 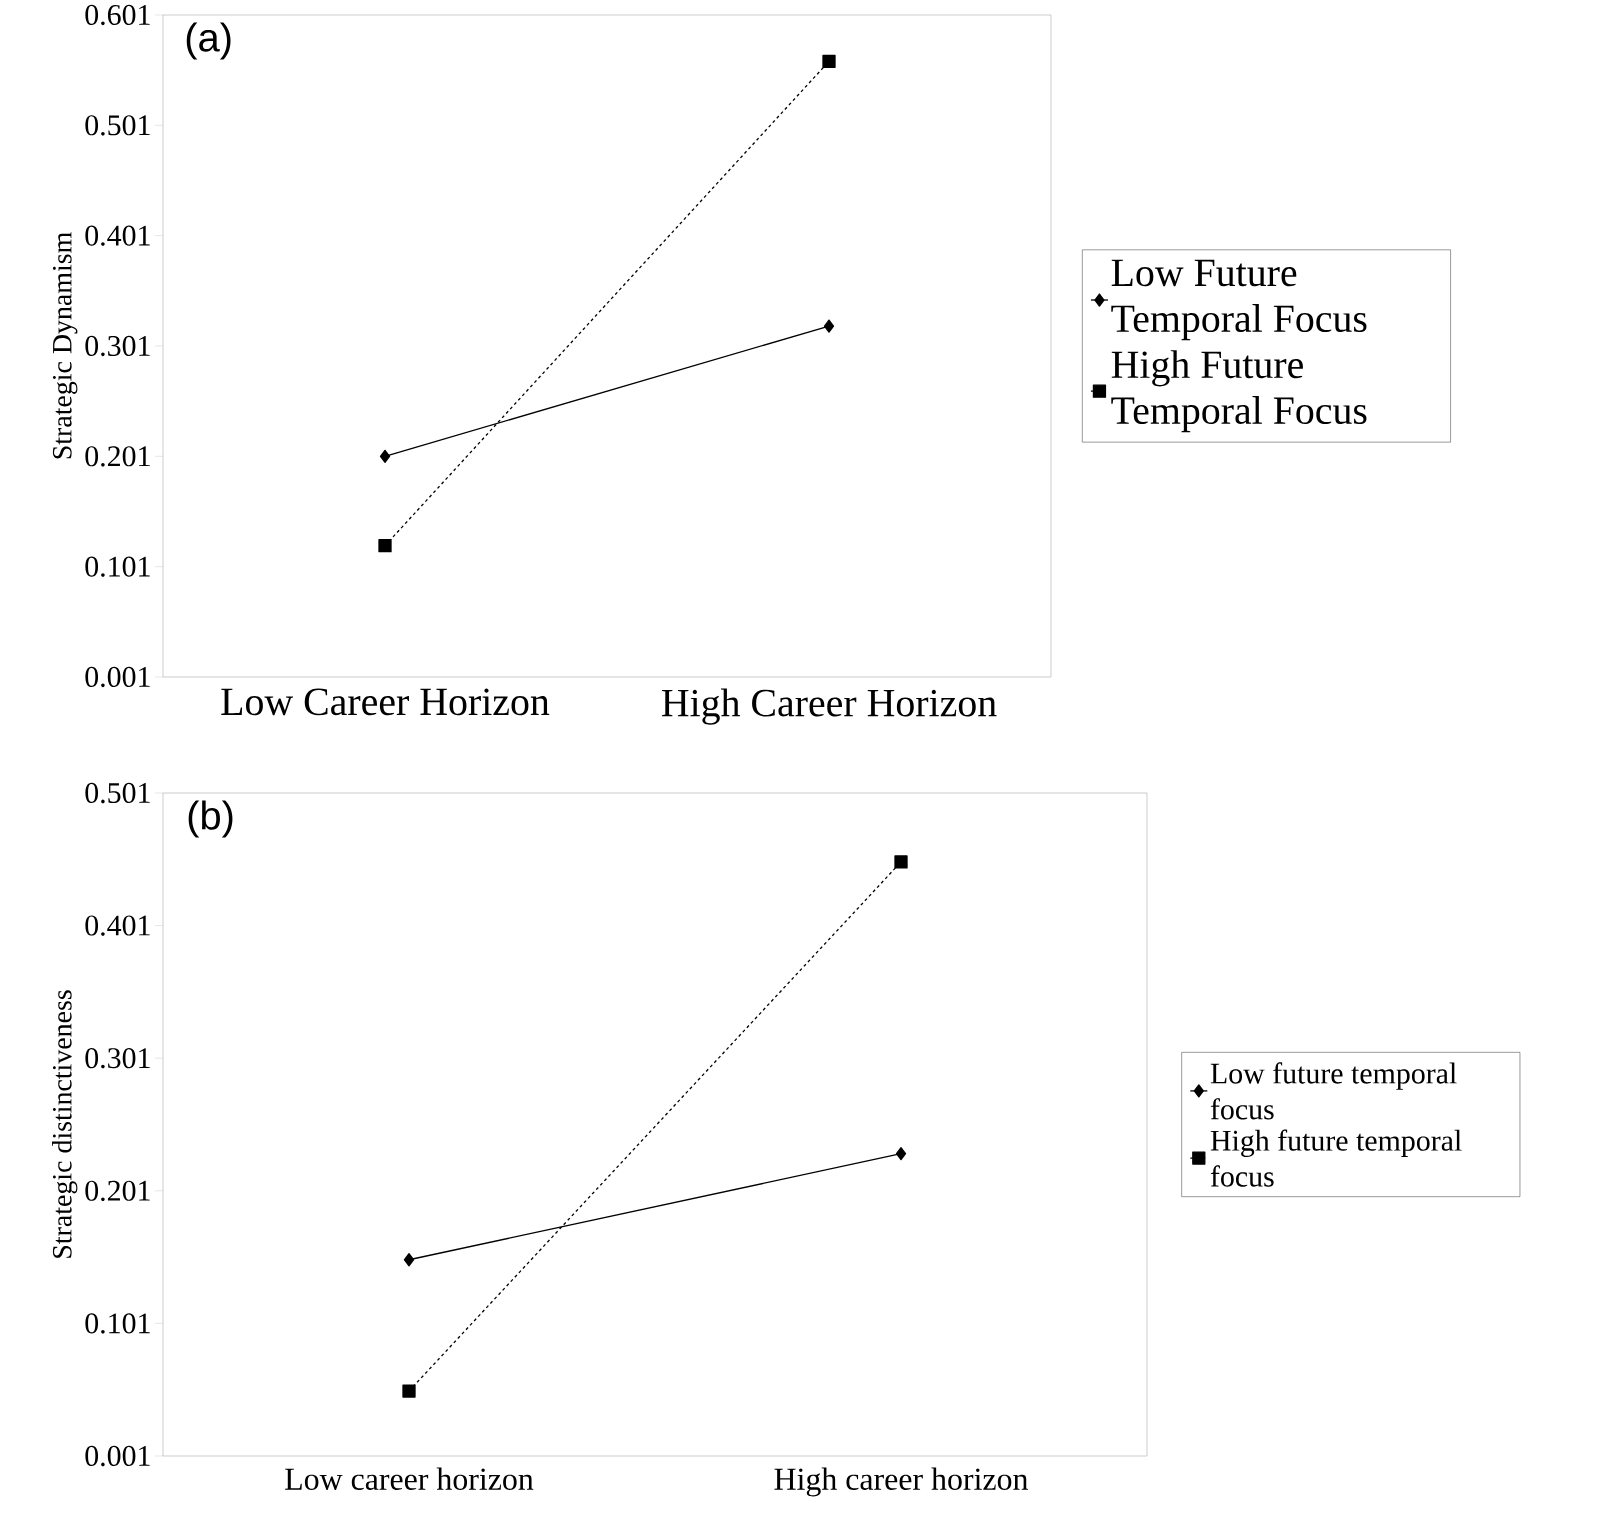 What do you see at coordinates (1239, 391) in the screenshot?
I see `legend-label: High Future Temporal Focus` at bounding box center [1239, 391].